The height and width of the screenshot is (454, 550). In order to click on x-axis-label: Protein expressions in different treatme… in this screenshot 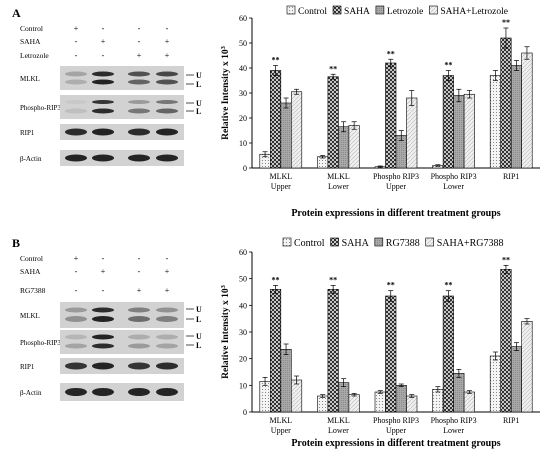, I will do `click(395, 213)`.